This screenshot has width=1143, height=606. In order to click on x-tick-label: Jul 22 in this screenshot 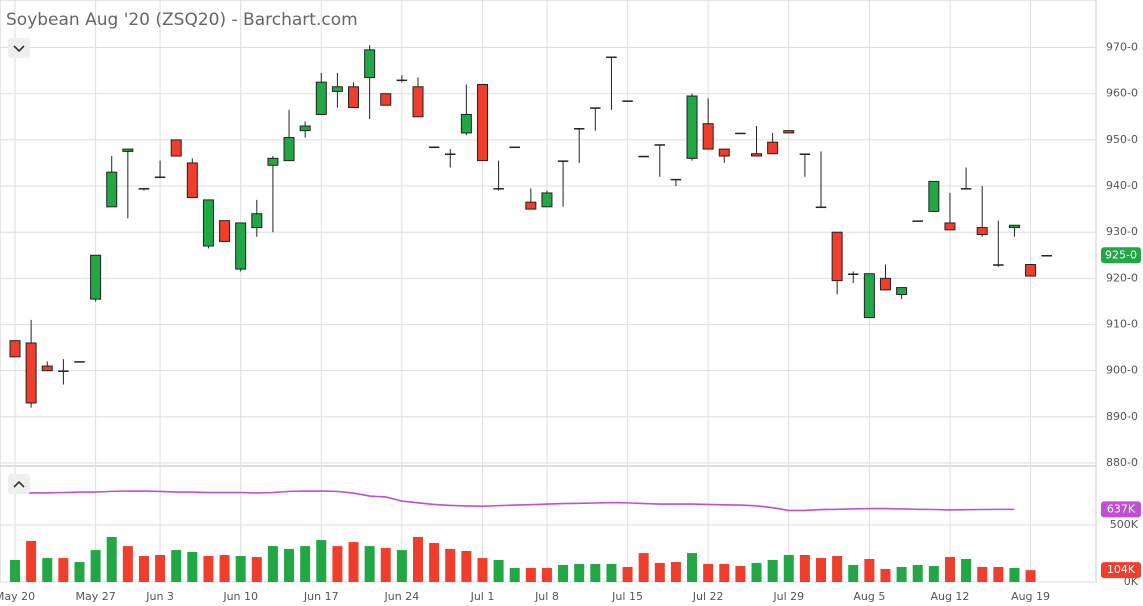, I will do `click(708, 596)`.